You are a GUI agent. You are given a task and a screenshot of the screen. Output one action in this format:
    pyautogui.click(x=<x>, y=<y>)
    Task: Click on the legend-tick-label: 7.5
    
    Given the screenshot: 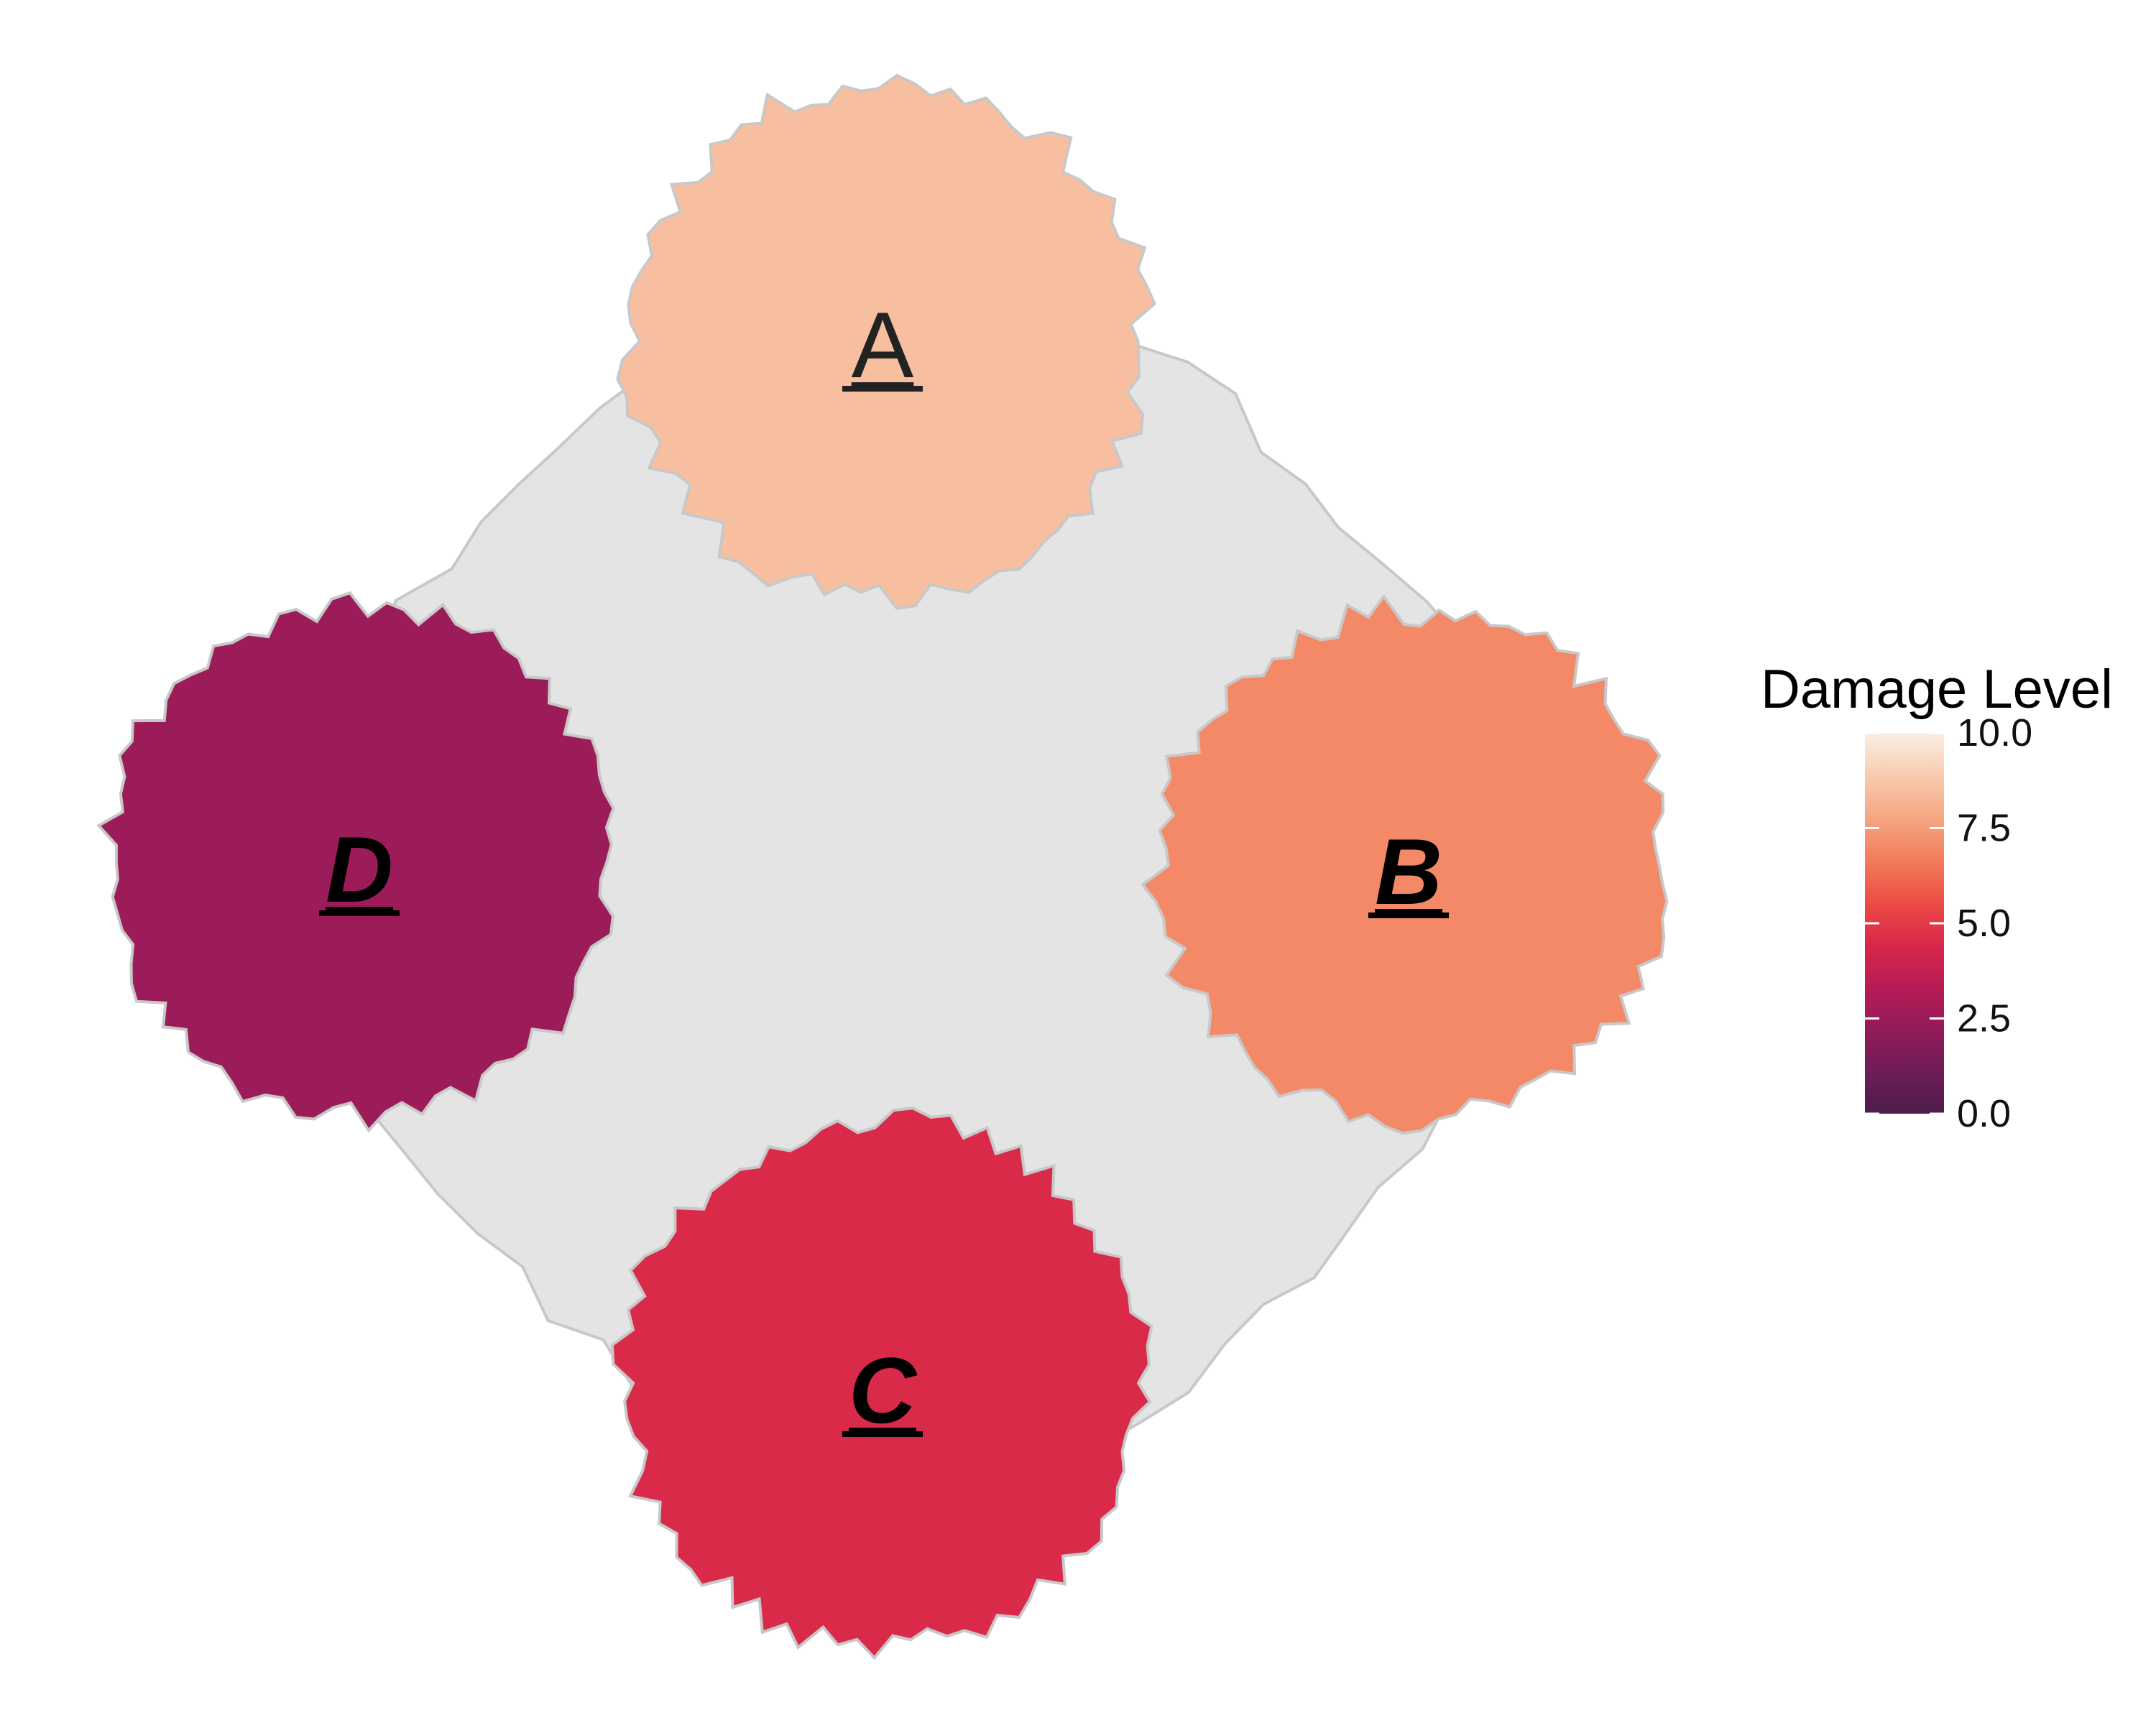 What is the action you would take?
    pyautogui.click(x=1984, y=828)
    